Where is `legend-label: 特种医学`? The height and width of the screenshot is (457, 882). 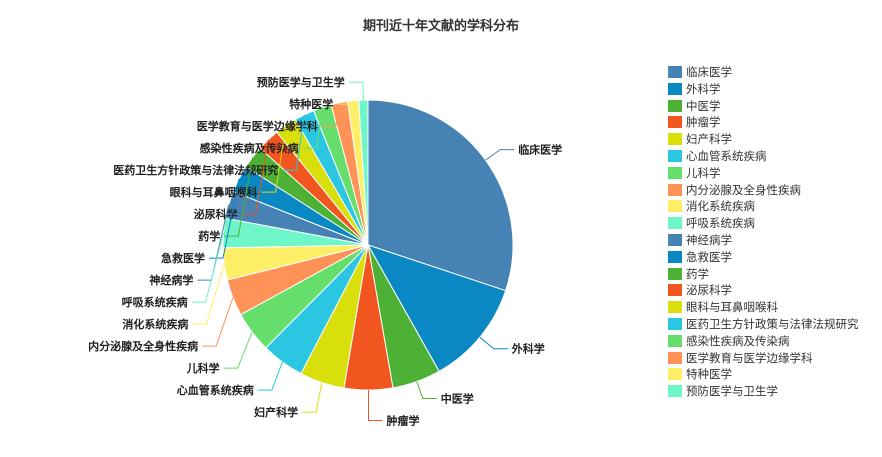 legend-label: 特种医学 is located at coordinates (709, 374).